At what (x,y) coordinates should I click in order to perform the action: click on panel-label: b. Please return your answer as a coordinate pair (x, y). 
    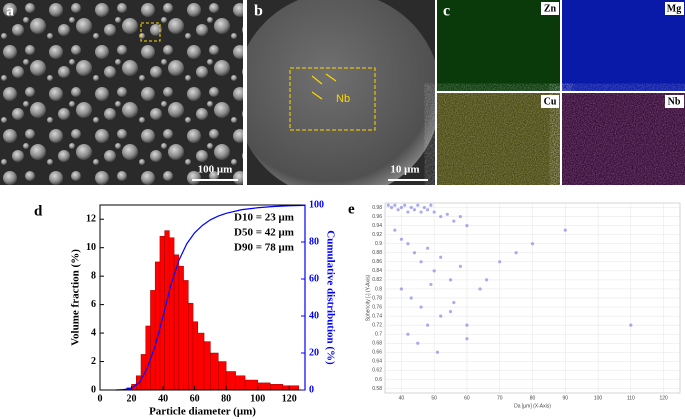
    Looking at the image, I should click on (258, 11).